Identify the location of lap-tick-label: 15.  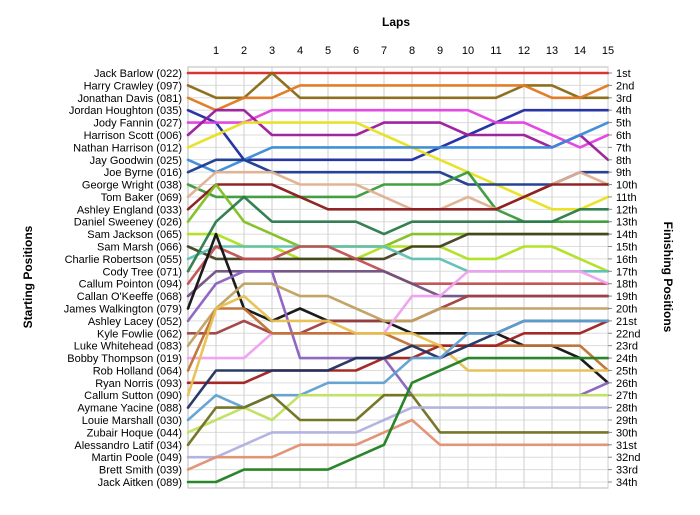
(608, 51).